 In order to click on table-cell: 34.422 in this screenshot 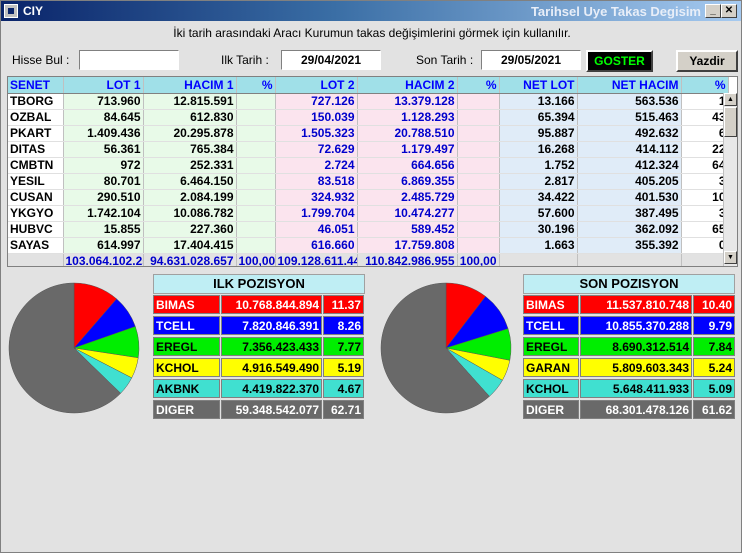, I will do `click(538, 197)`.